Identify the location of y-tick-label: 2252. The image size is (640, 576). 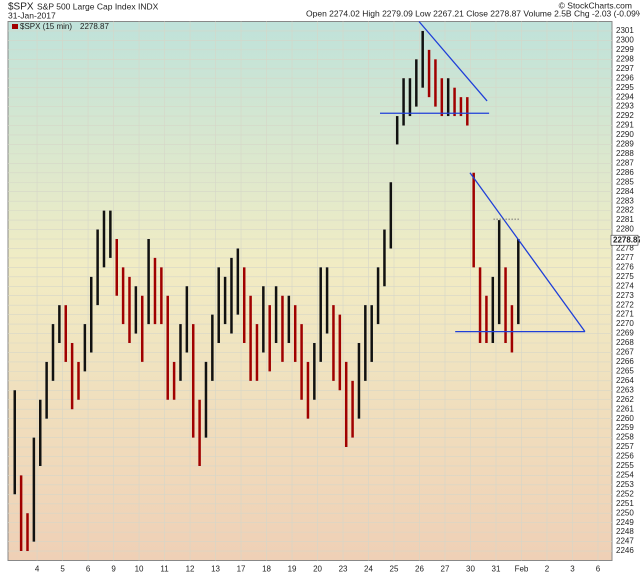
(625, 493).